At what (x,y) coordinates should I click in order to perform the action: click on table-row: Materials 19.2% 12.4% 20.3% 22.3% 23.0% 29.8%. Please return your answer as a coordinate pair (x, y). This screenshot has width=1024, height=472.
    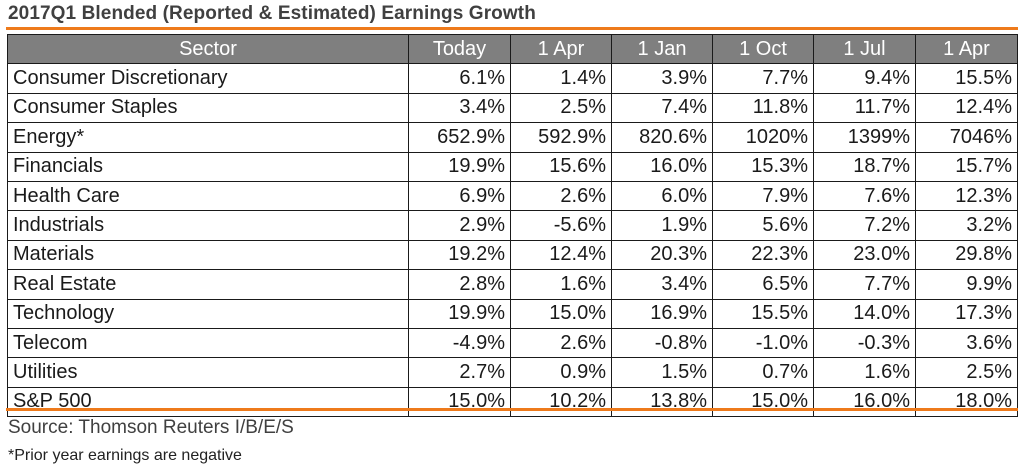
    Looking at the image, I should click on (512, 255).